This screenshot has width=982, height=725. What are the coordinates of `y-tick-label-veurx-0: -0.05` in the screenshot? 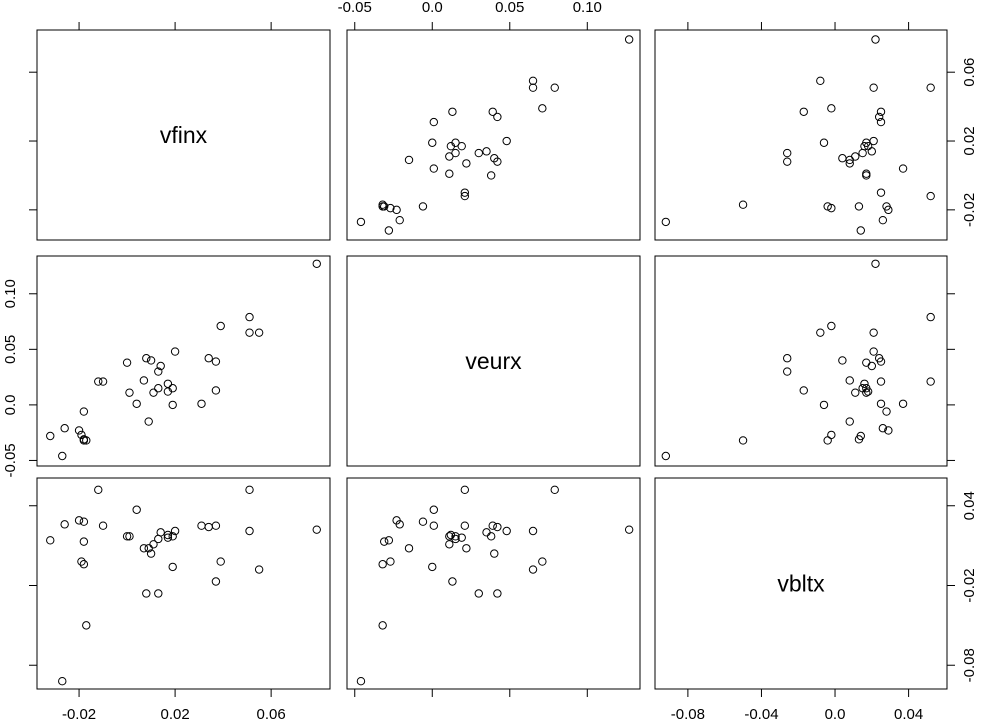 It's located at (10, 460).